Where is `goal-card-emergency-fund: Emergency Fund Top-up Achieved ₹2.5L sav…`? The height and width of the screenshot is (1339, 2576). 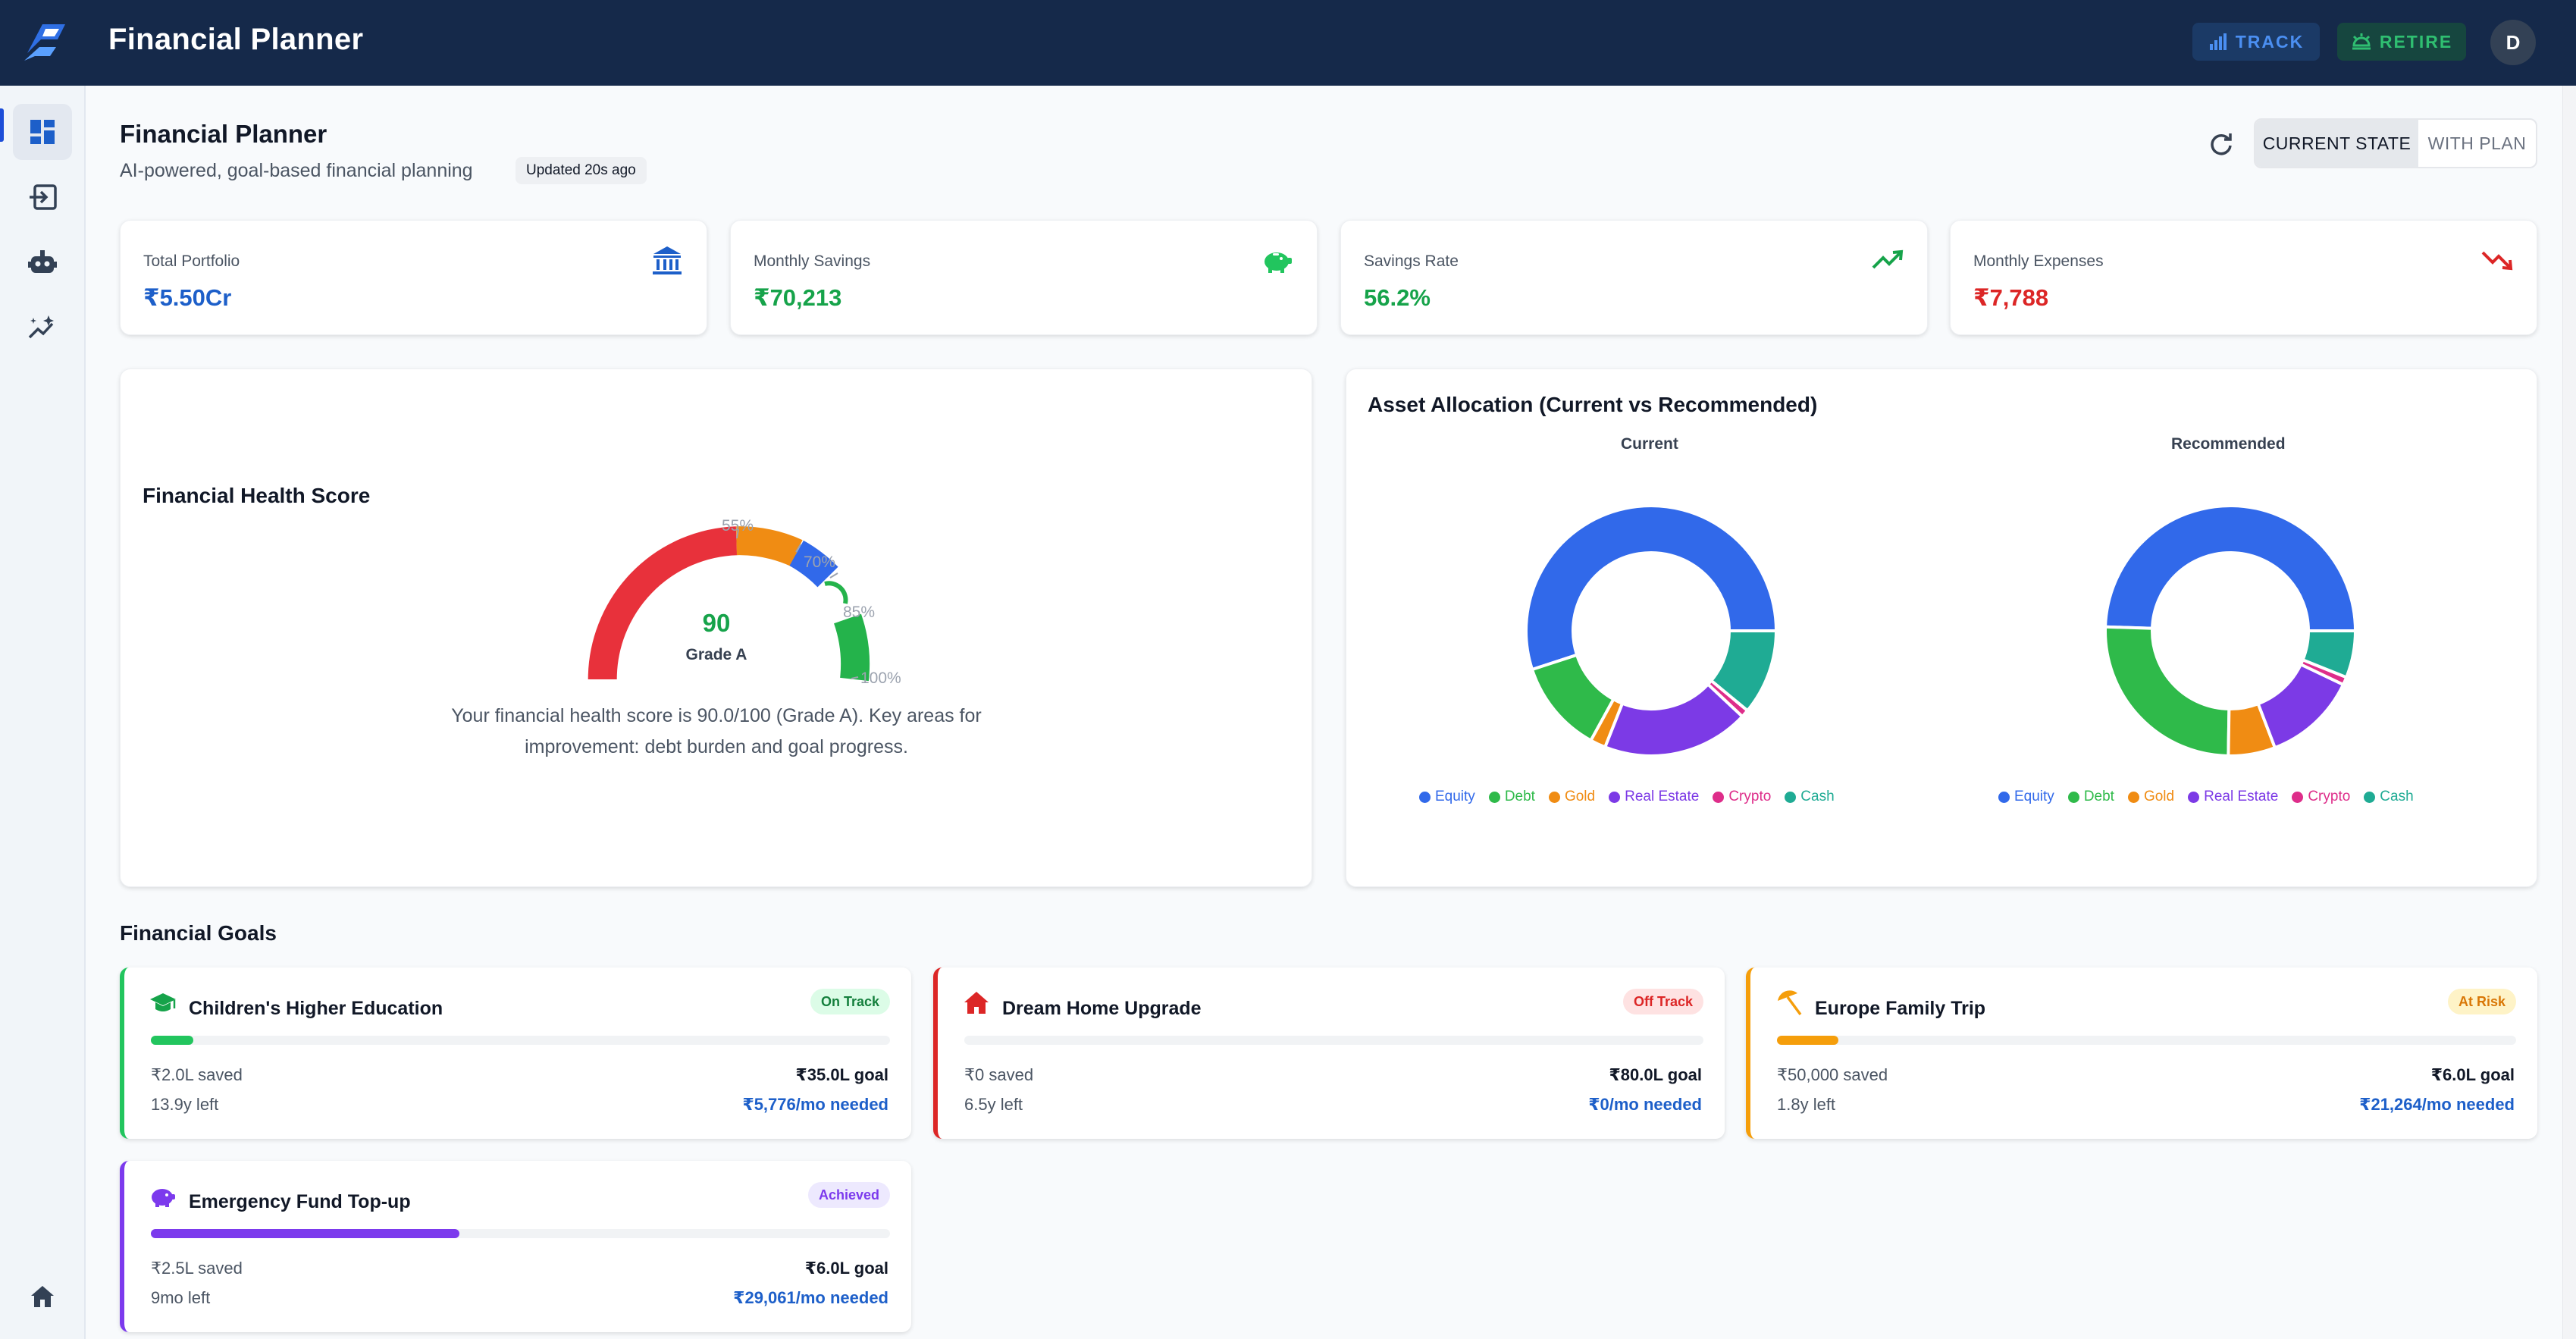
goal-card-emergency-fund: Emergency Fund Top-up Achieved ₹2.5L sav… is located at coordinates (515, 1246).